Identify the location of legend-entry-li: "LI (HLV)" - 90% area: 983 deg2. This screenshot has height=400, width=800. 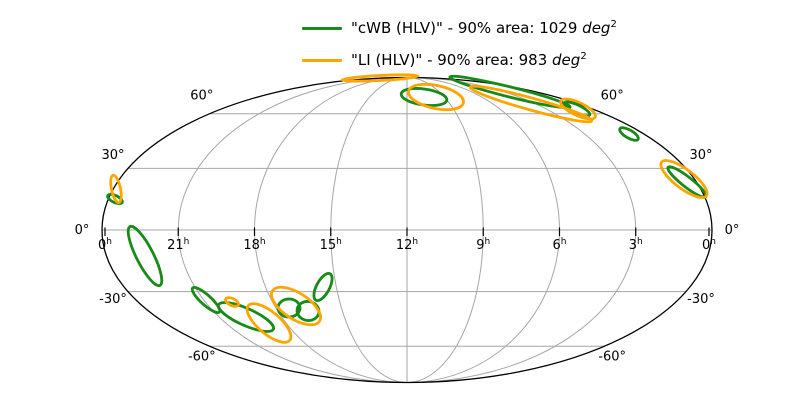
(459, 60).